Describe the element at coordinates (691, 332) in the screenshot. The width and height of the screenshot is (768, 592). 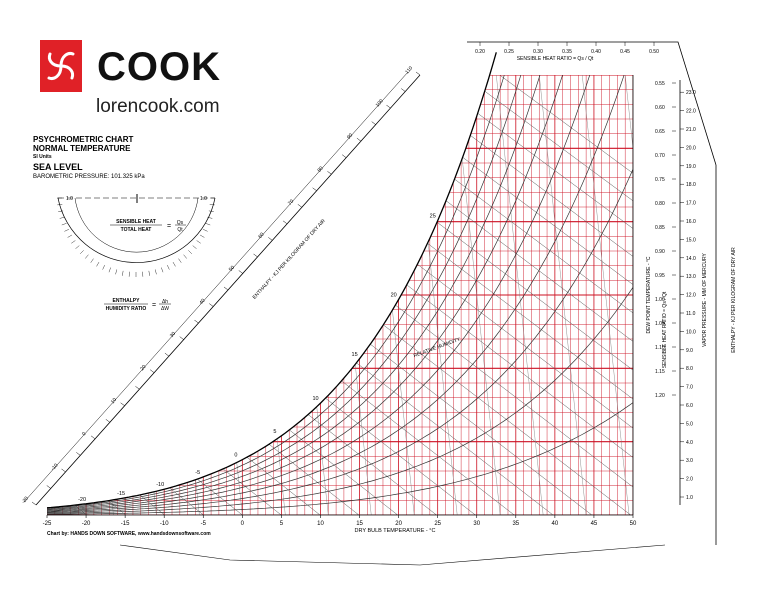
I see `vapor-tick-label: 10.0` at that location.